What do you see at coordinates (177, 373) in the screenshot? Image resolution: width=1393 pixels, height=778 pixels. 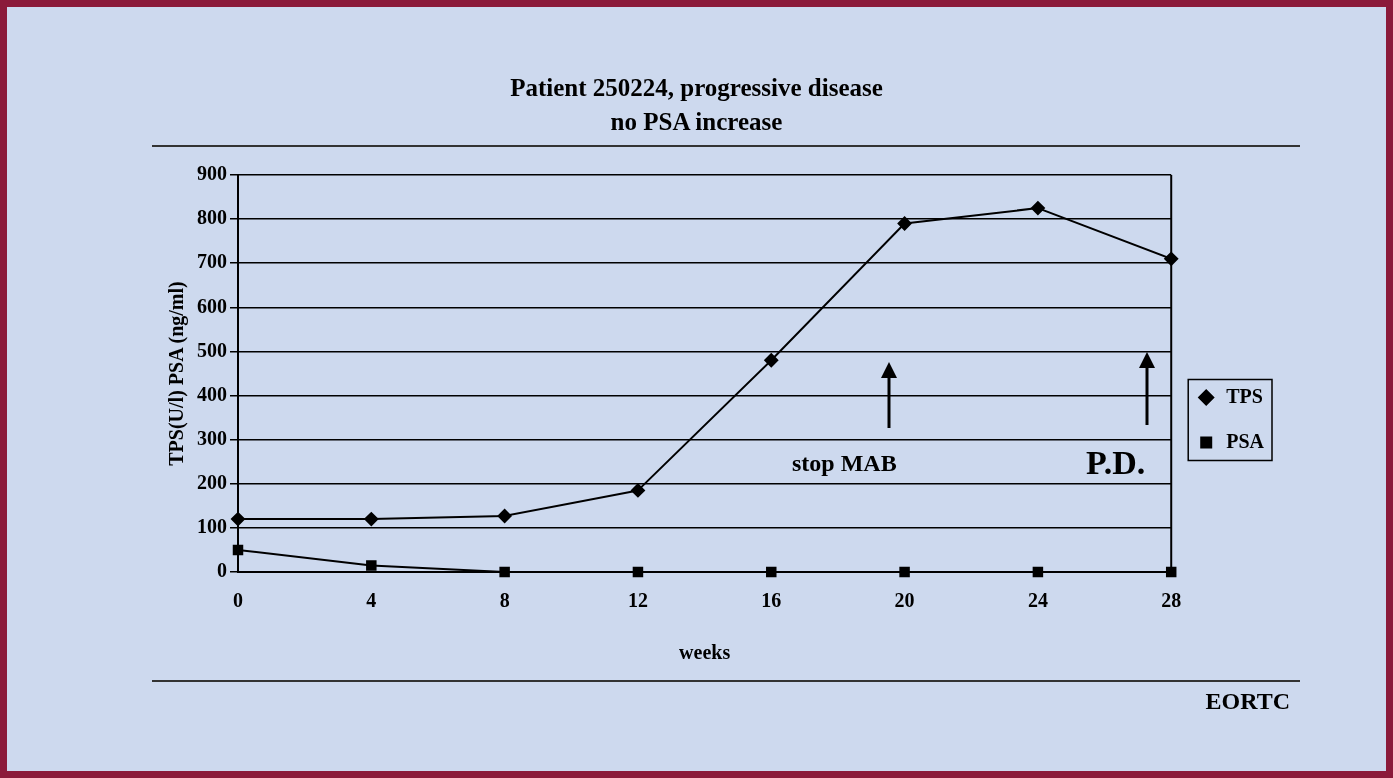 I see `y-axis-title: TPS(U/l) PSA (ng/ml)` at bounding box center [177, 373].